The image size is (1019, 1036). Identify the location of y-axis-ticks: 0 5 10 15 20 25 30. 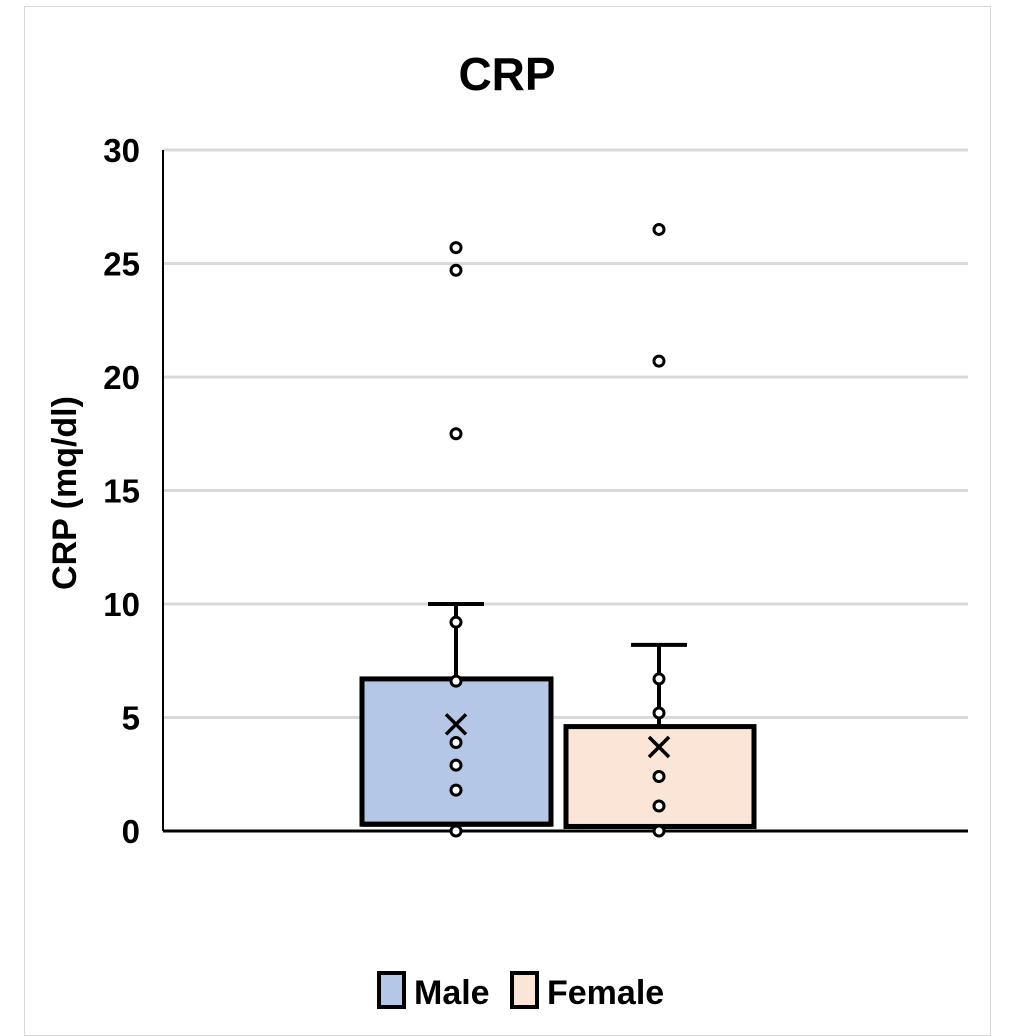
(121, 491).